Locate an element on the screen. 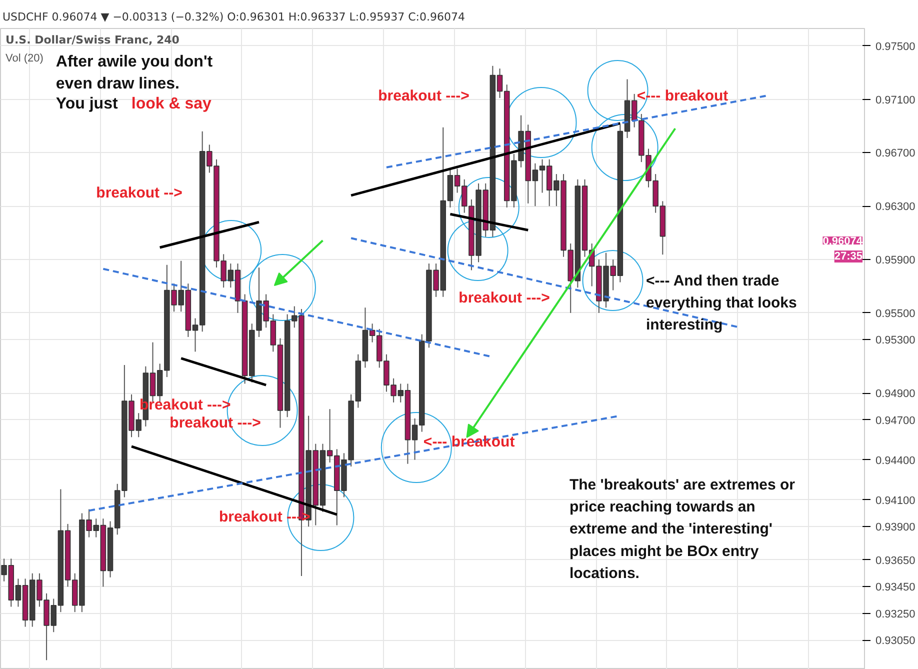 This screenshot has height=669, width=918. y-tick-label: 0.94400 is located at coordinates (896, 460).